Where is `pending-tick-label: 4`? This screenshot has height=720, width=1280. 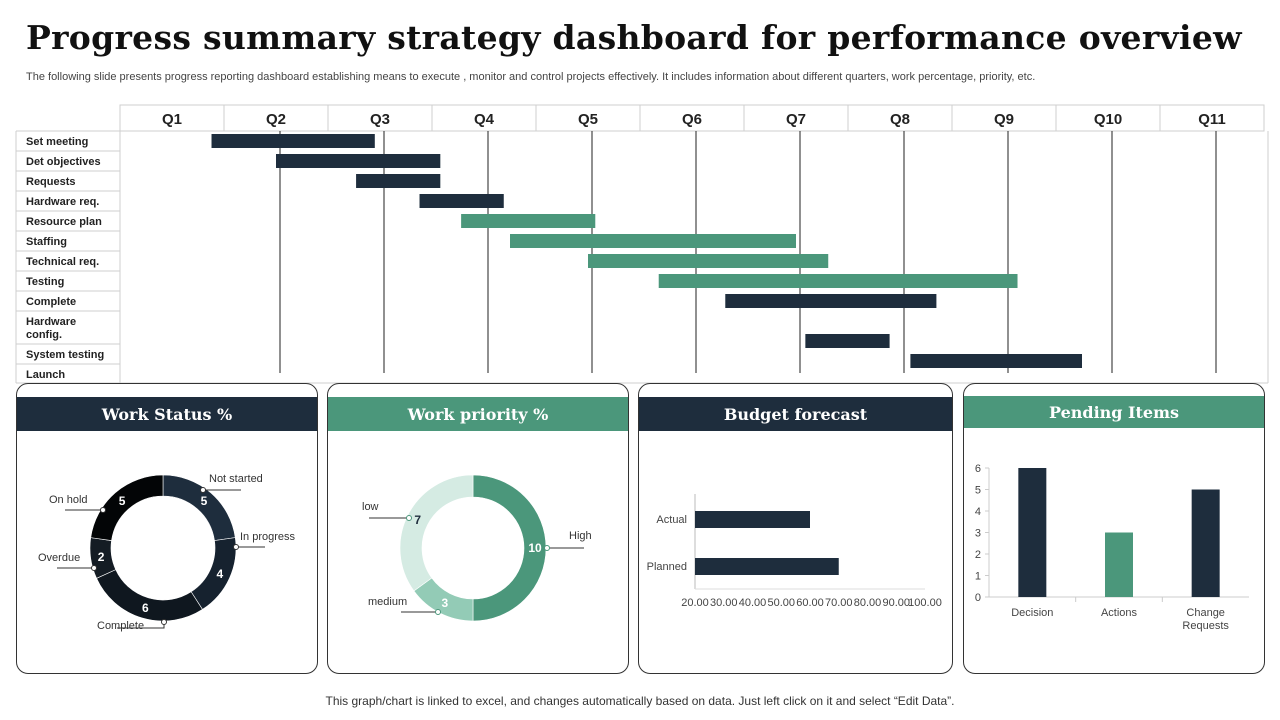
pending-tick-label: 4 is located at coordinates (978, 512).